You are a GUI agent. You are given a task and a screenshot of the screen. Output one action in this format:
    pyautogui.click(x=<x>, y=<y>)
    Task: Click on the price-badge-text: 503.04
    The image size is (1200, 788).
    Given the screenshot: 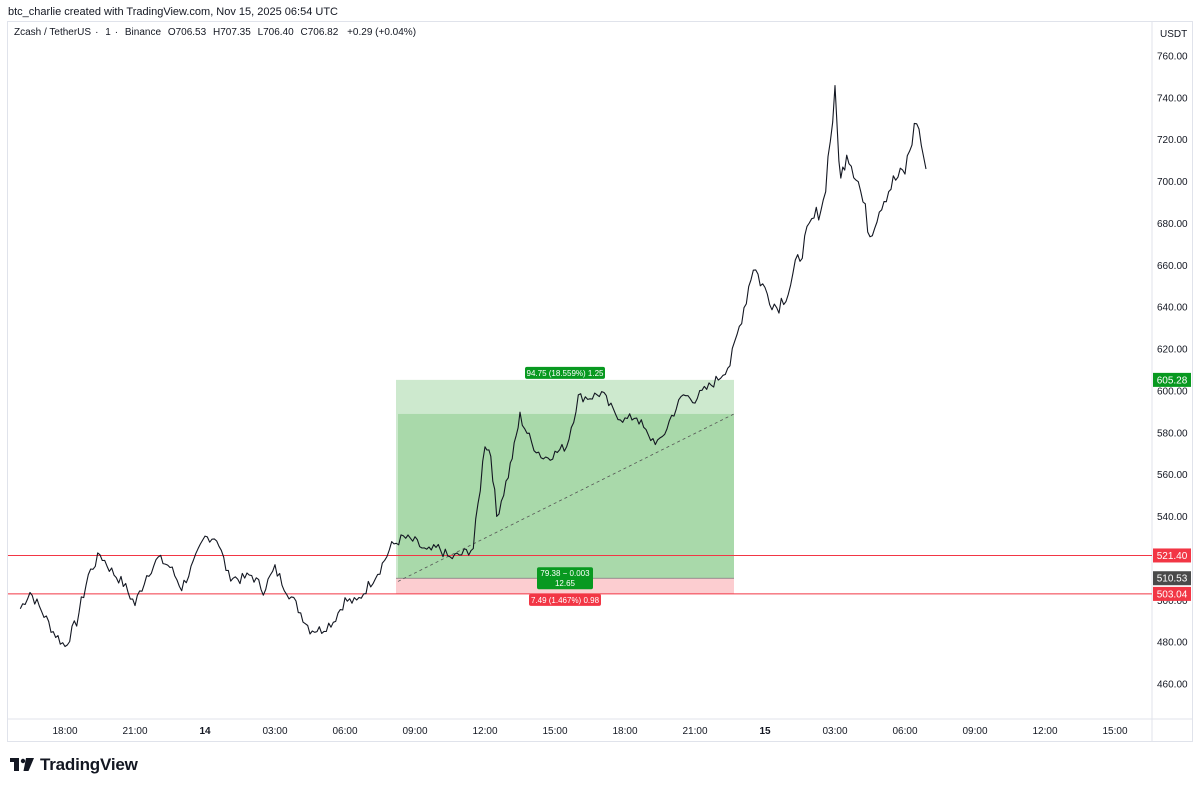 What is the action you would take?
    pyautogui.click(x=1172, y=594)
    